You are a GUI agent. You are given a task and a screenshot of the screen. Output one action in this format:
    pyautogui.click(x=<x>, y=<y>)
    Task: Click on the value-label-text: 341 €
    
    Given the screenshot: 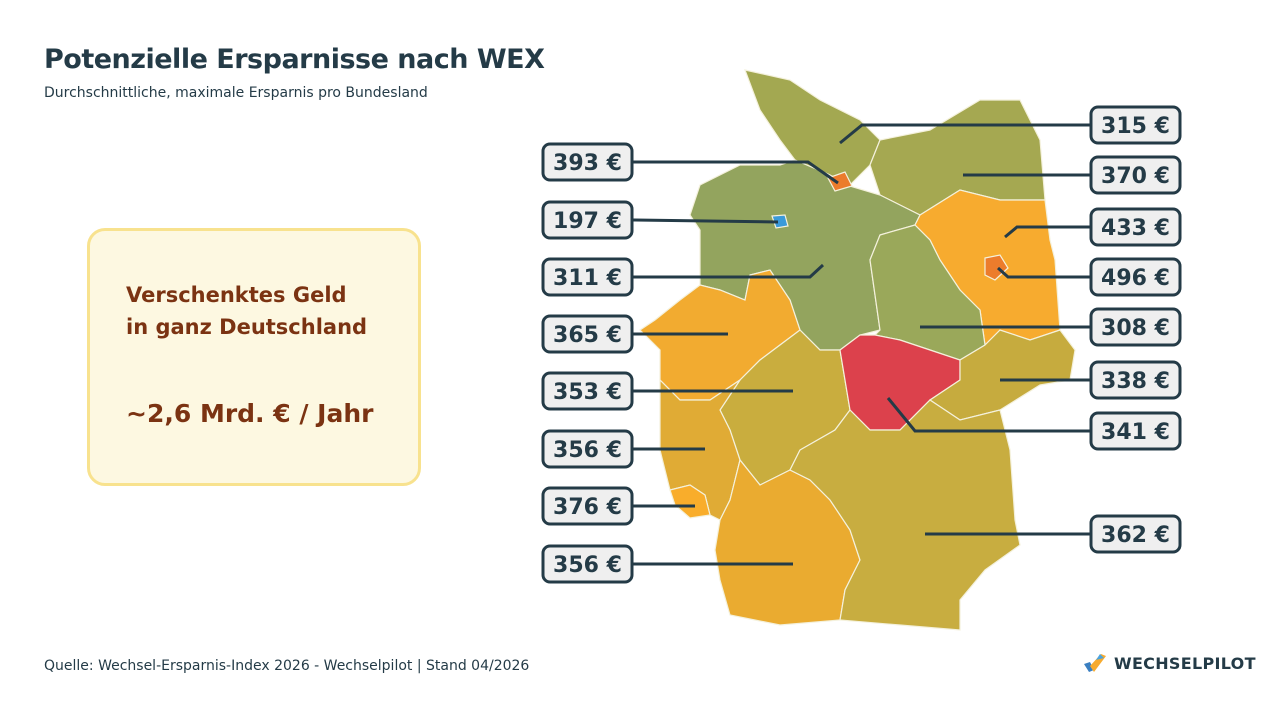 What is the action you would take?
    pyautogui.click(x=1135, y=432)
    